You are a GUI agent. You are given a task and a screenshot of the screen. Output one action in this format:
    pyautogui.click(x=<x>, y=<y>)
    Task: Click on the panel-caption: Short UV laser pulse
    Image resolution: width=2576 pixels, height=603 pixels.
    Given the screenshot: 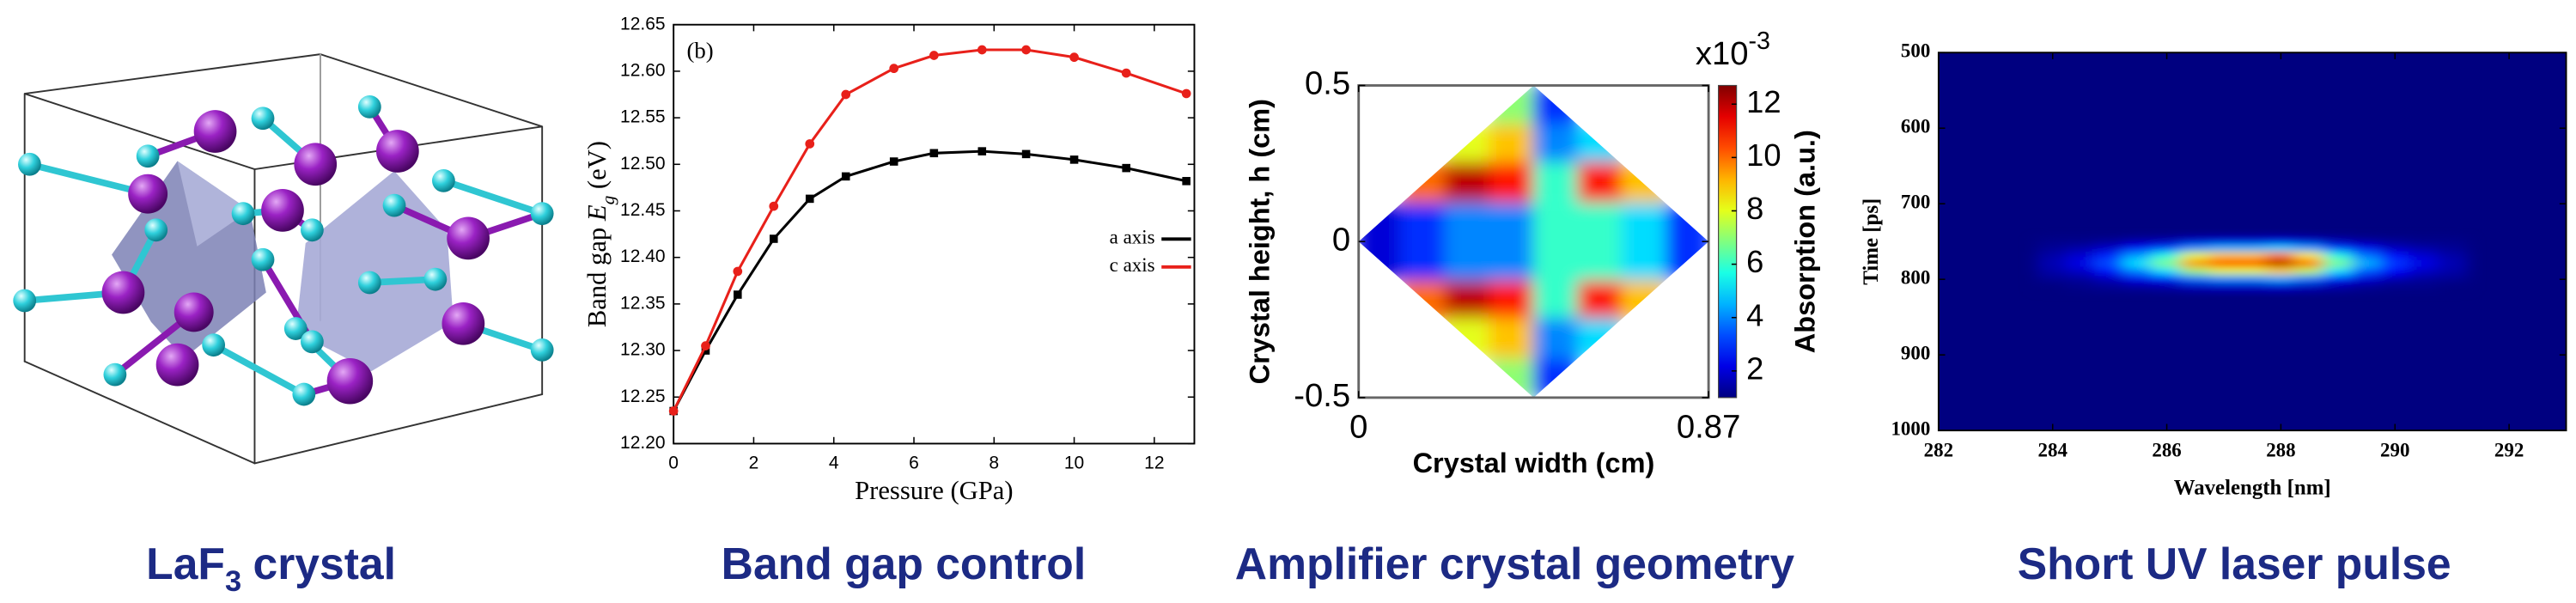 What is the action you would take?
    pyautogui.click(x=2234, y=563)
    